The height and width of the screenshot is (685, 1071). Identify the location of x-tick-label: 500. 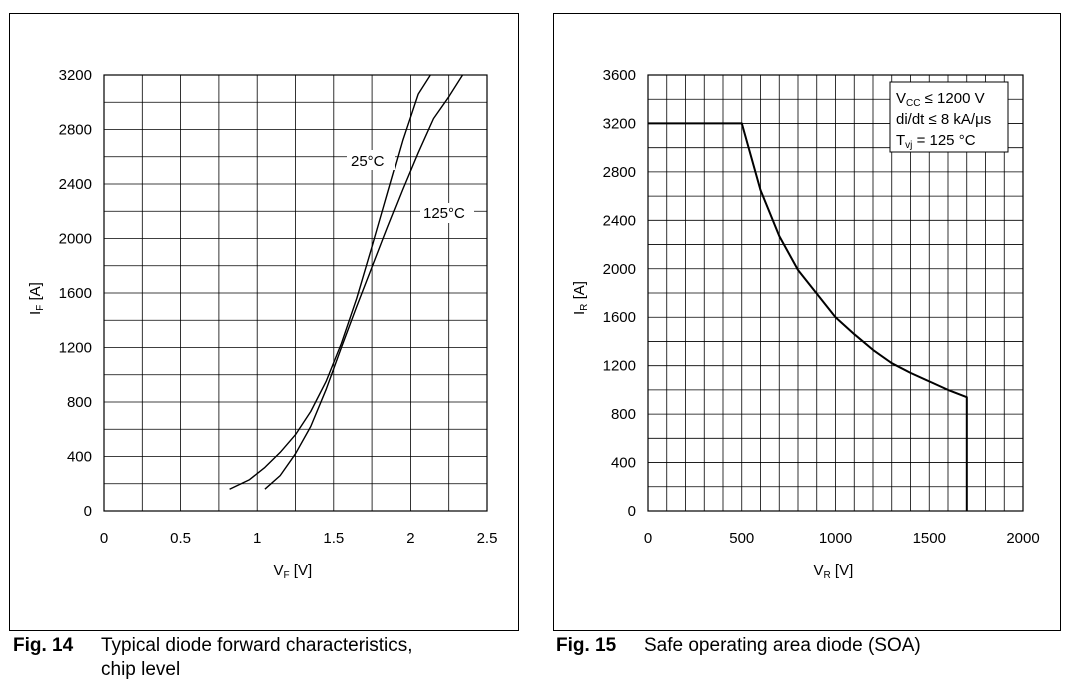
(741, 538).